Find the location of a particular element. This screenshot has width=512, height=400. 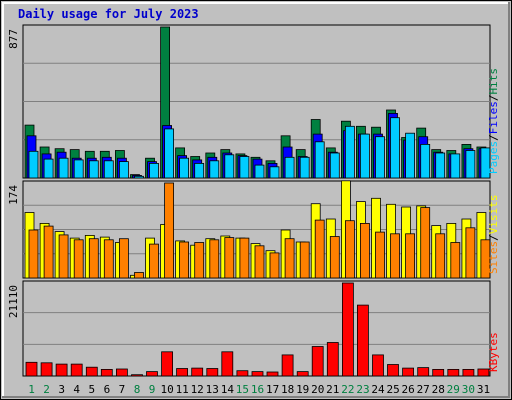

day-label-6: 6 is located at coordinates (107, 389).